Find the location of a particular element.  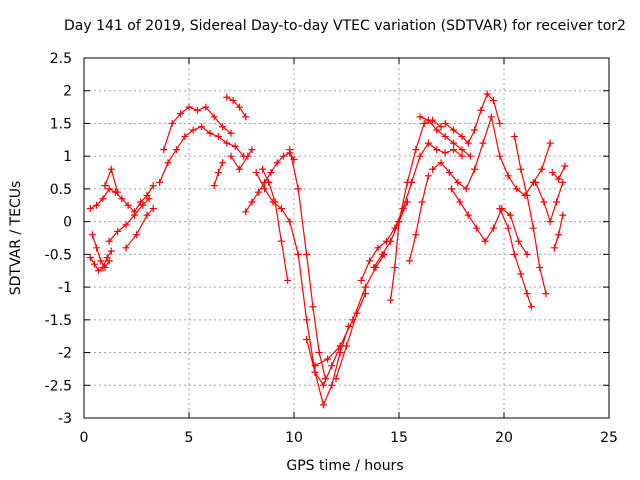

series-sat-i is located at coordinates (236, 107).